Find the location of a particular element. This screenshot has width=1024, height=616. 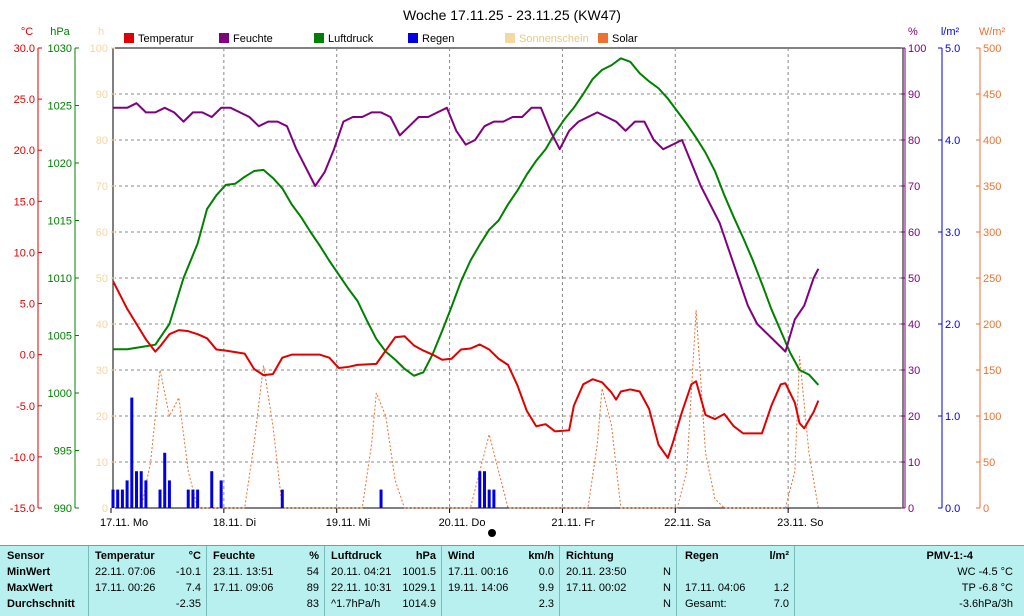

sunshine-tick-label: 10 is located at coordinates (102, 463).